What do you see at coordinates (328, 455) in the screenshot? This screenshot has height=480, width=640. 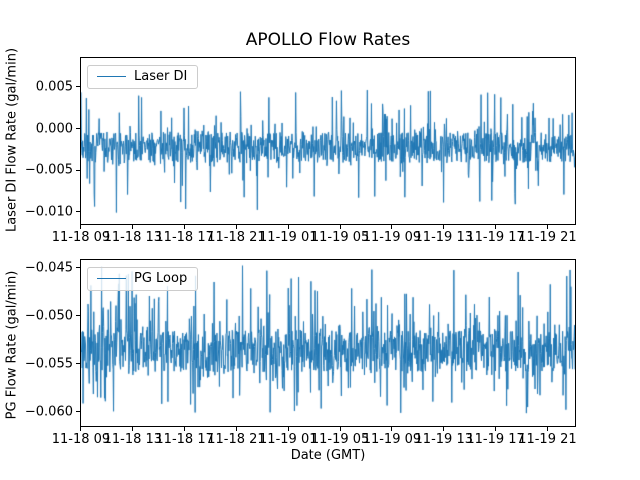 I see `x-axis-label: Date (GMT)` at bounding box center [328, 455].